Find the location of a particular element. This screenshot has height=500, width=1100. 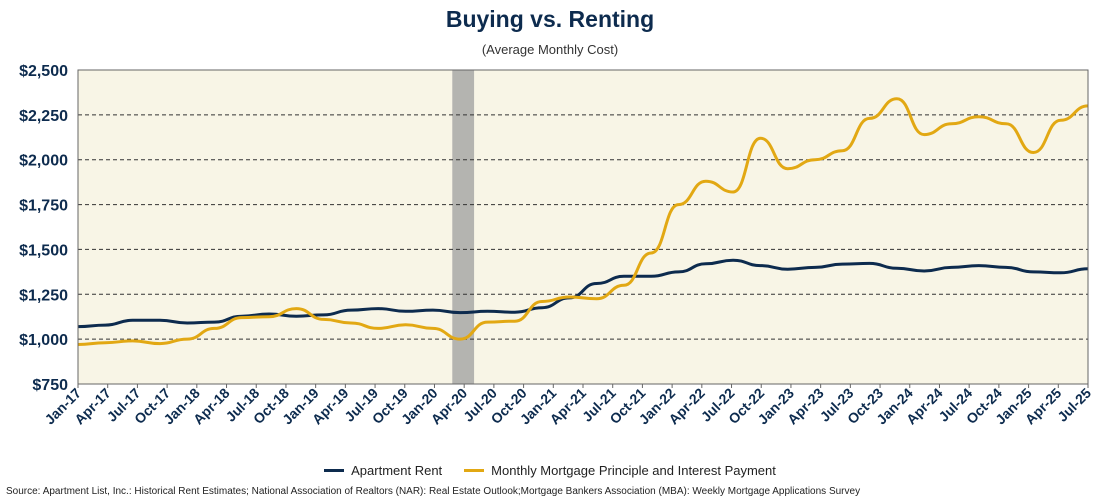

chart-title: Buying vs. Renting is located at coordinates (550, 19).